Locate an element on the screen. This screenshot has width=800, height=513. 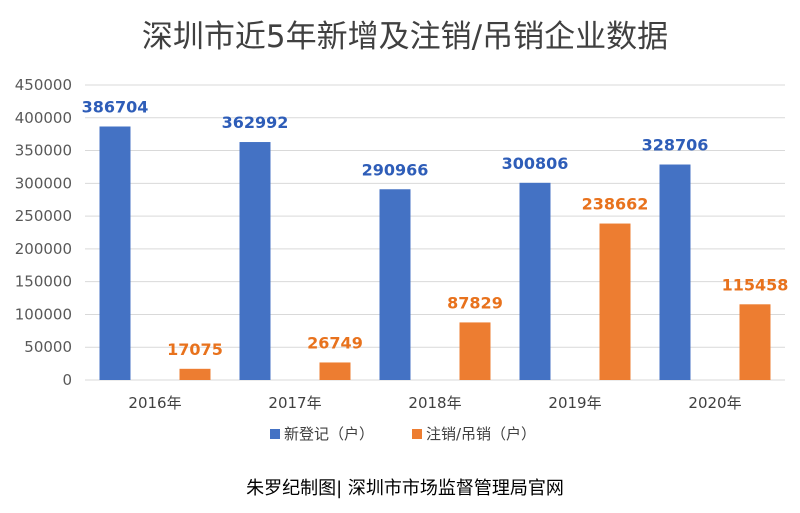
data-label-series-1-0: 17075 is located at coordinates (195, 349).